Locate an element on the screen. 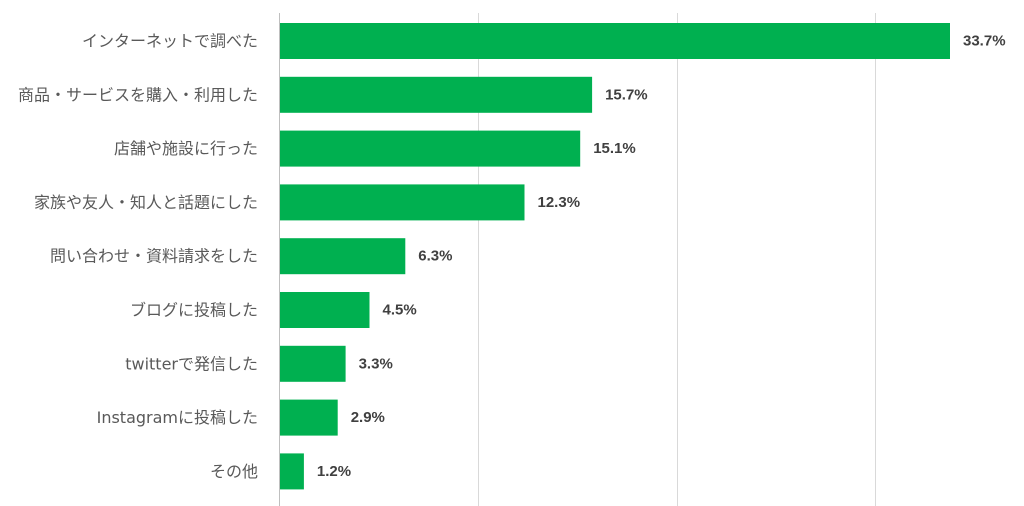 The image size is (1024, 506). value-label-5: 4.5% is located at coordinates (400, 310).